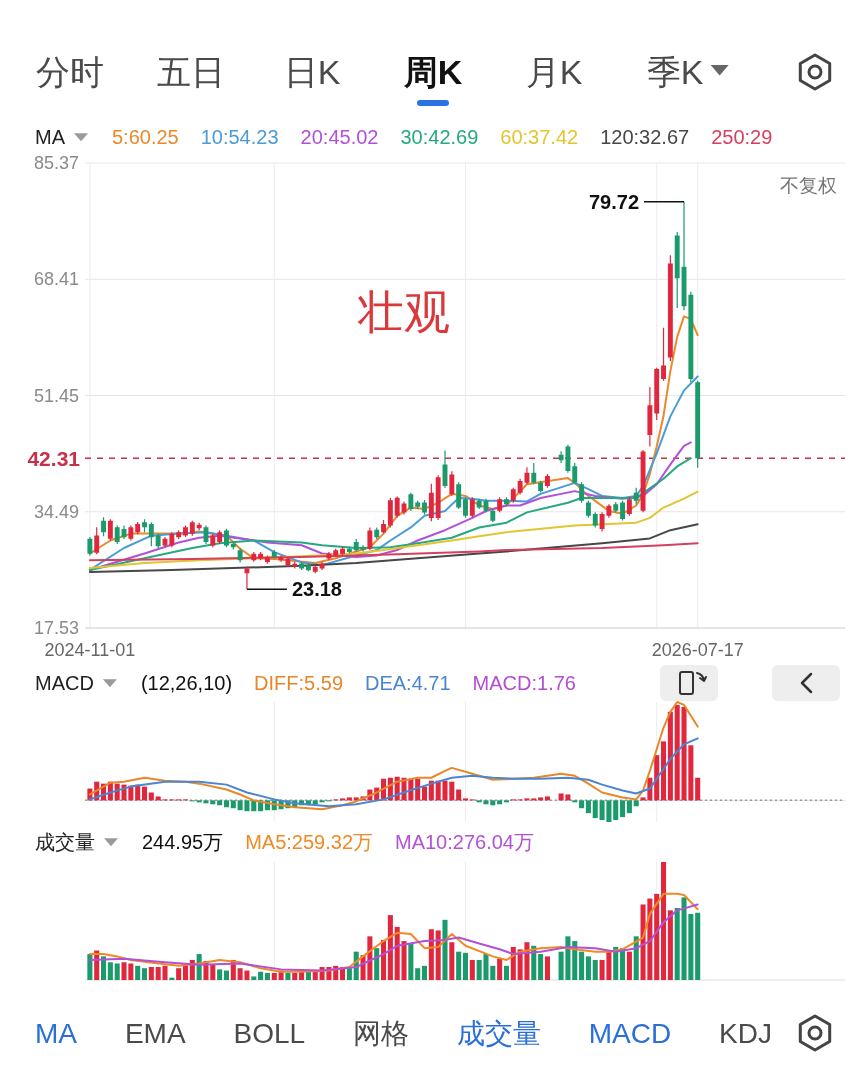  I want to click on y-tick-label: 17.53, so click(56, 628).